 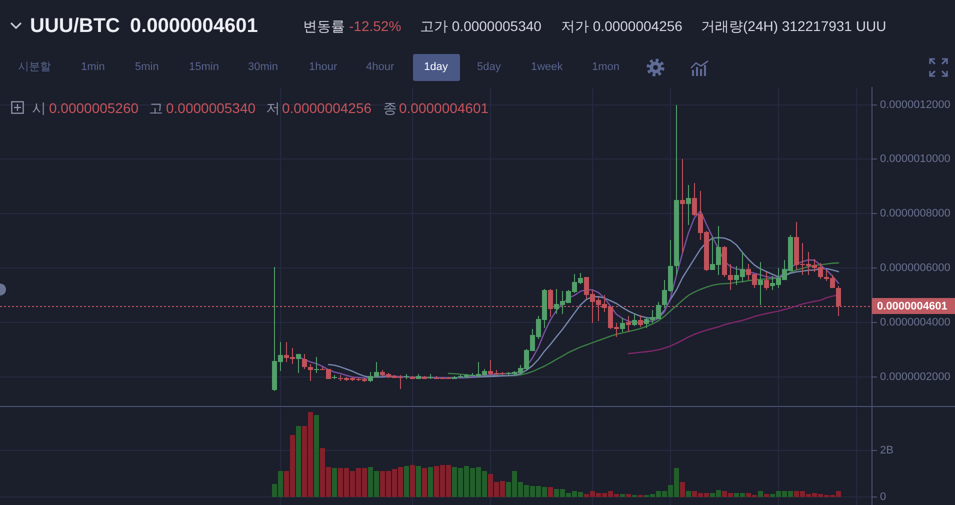 I want to click on text: -12.52%, so click(x=375, y=26).